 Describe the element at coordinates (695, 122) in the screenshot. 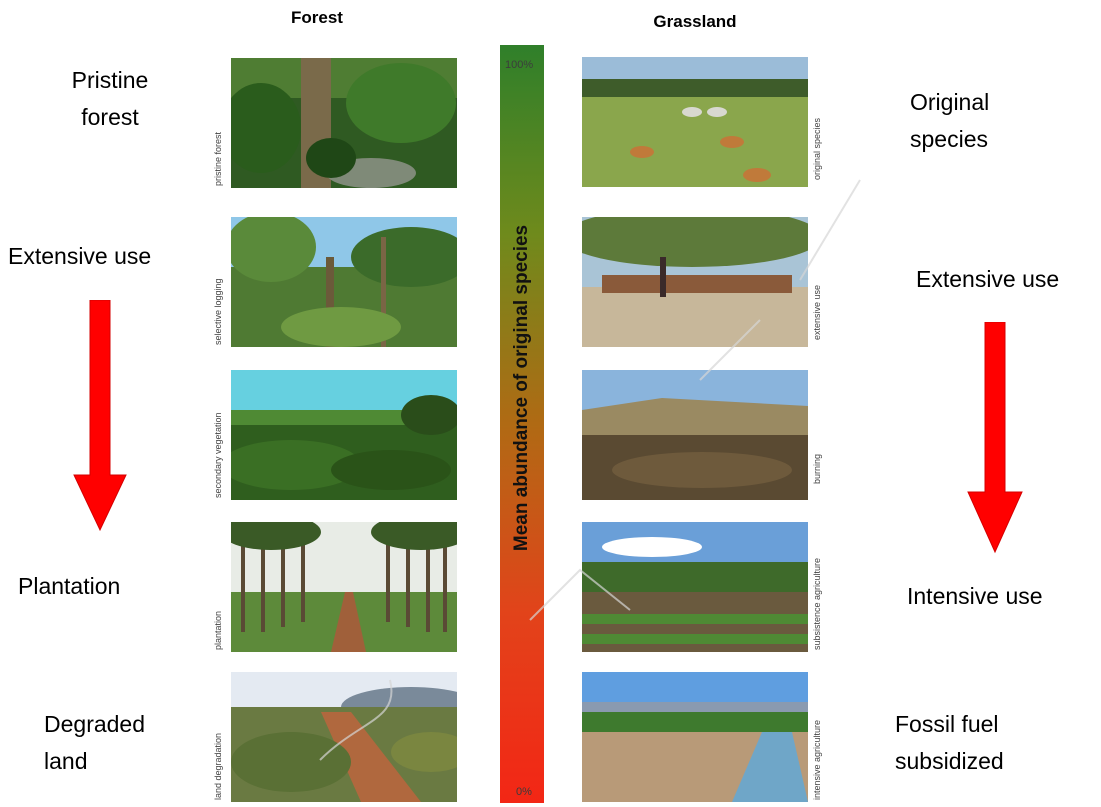

I see `photo-original-species` at that location.